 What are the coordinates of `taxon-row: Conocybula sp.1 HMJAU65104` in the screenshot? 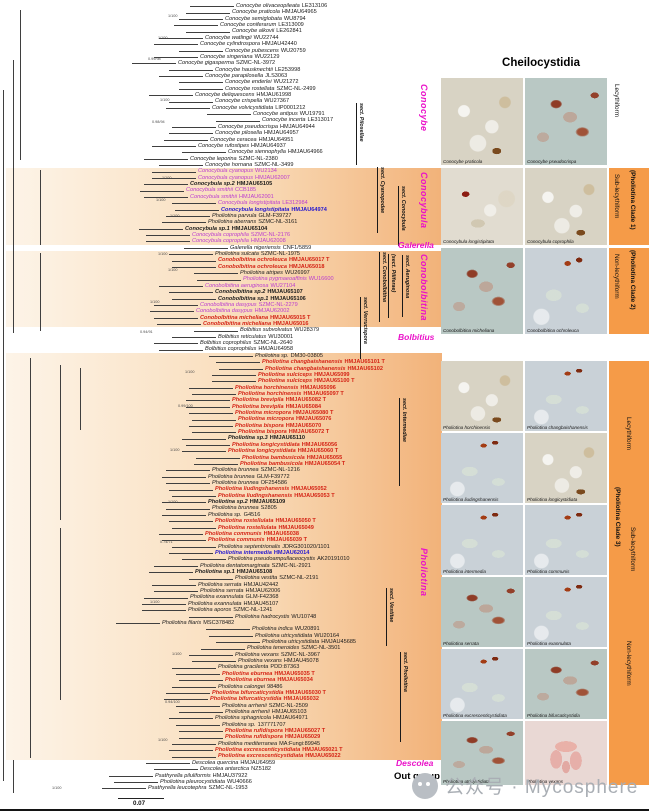 It's located at (221, 229).